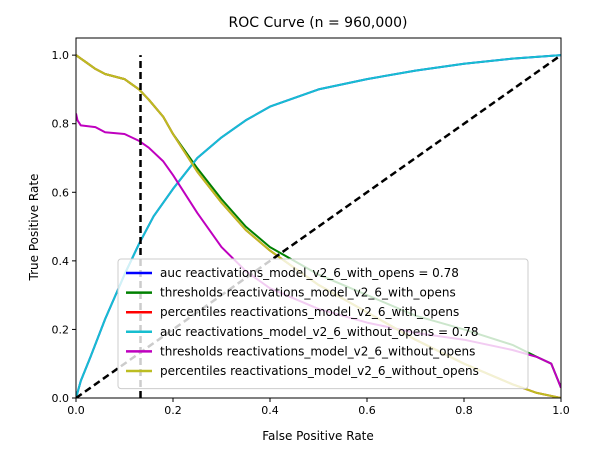 This screenshot has height=453, width=613. I want to click on x-tick-label: 0.6, so click(367, 410).